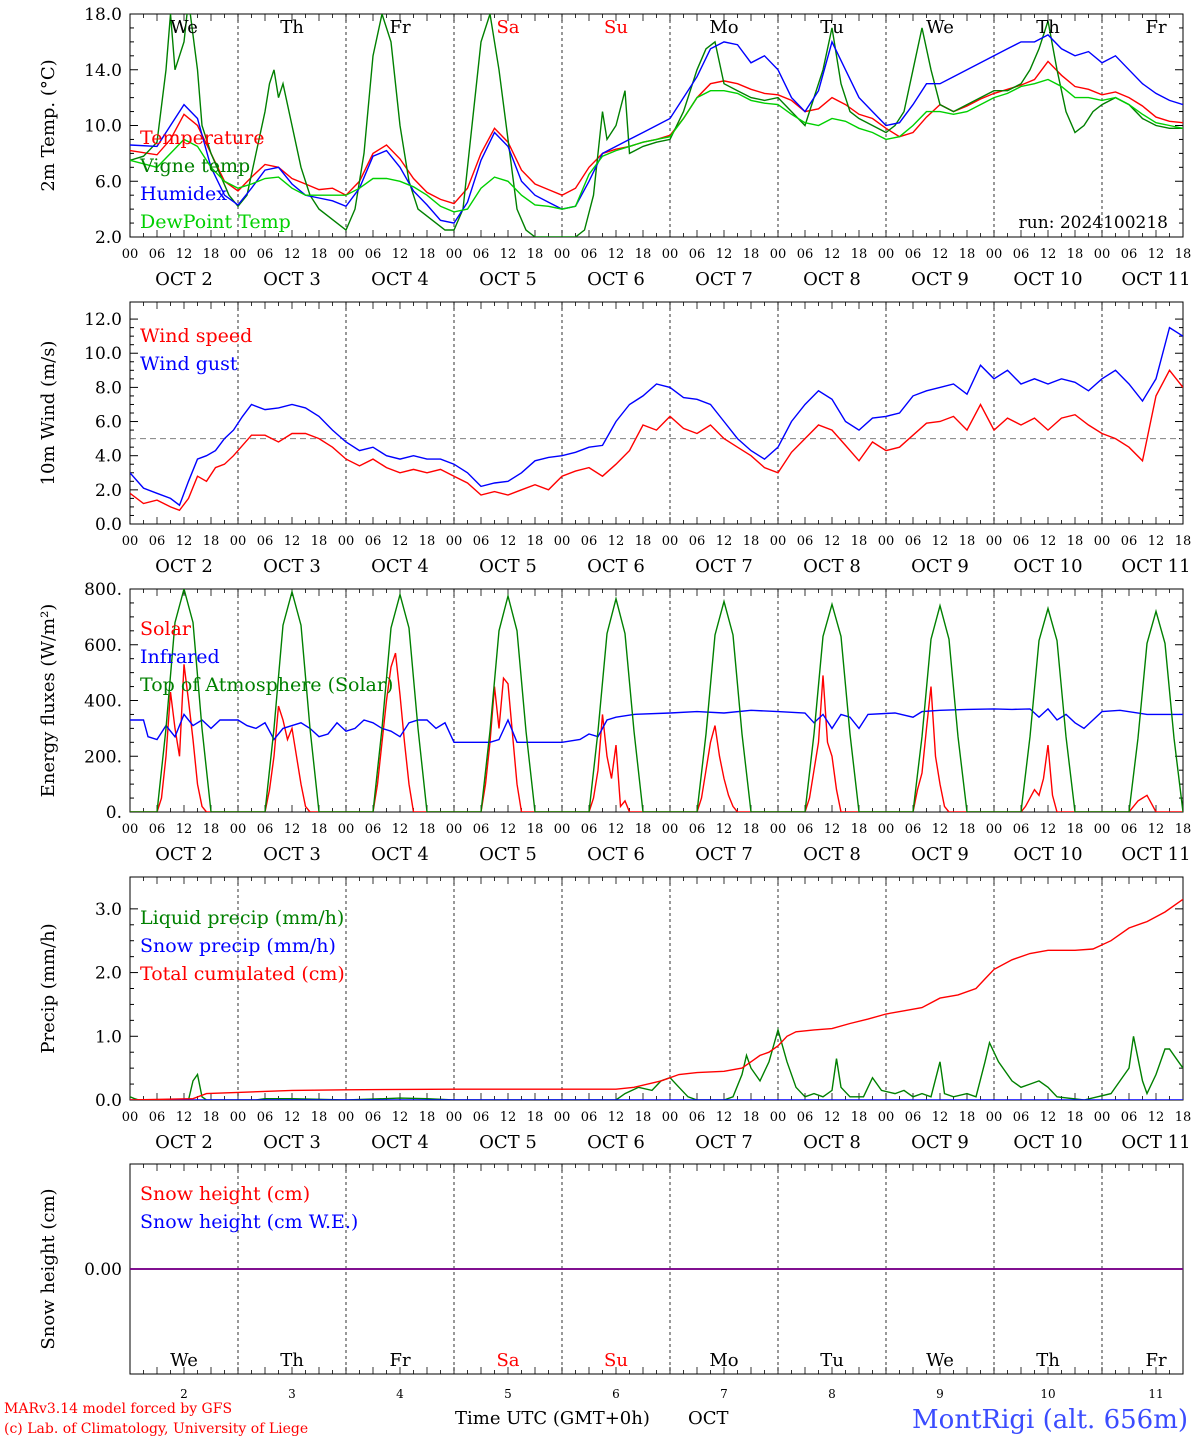  I want to click on date-label: OCT 6, so click(616, 854).